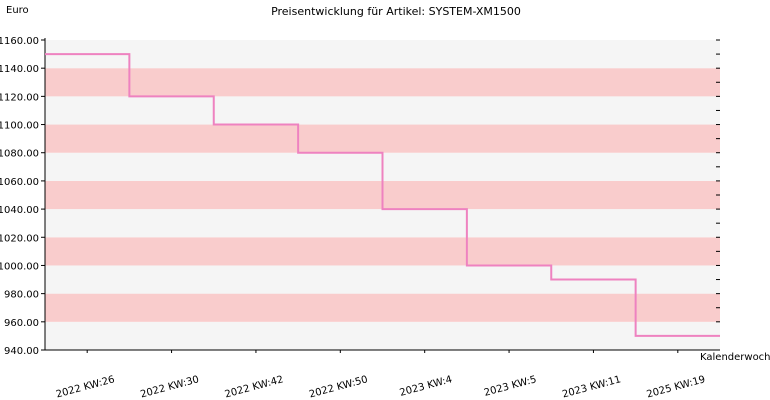  Describe the element at coordinates (19, 266) in the screenshot. I see `y-tick-label: 1000.00` at that location.